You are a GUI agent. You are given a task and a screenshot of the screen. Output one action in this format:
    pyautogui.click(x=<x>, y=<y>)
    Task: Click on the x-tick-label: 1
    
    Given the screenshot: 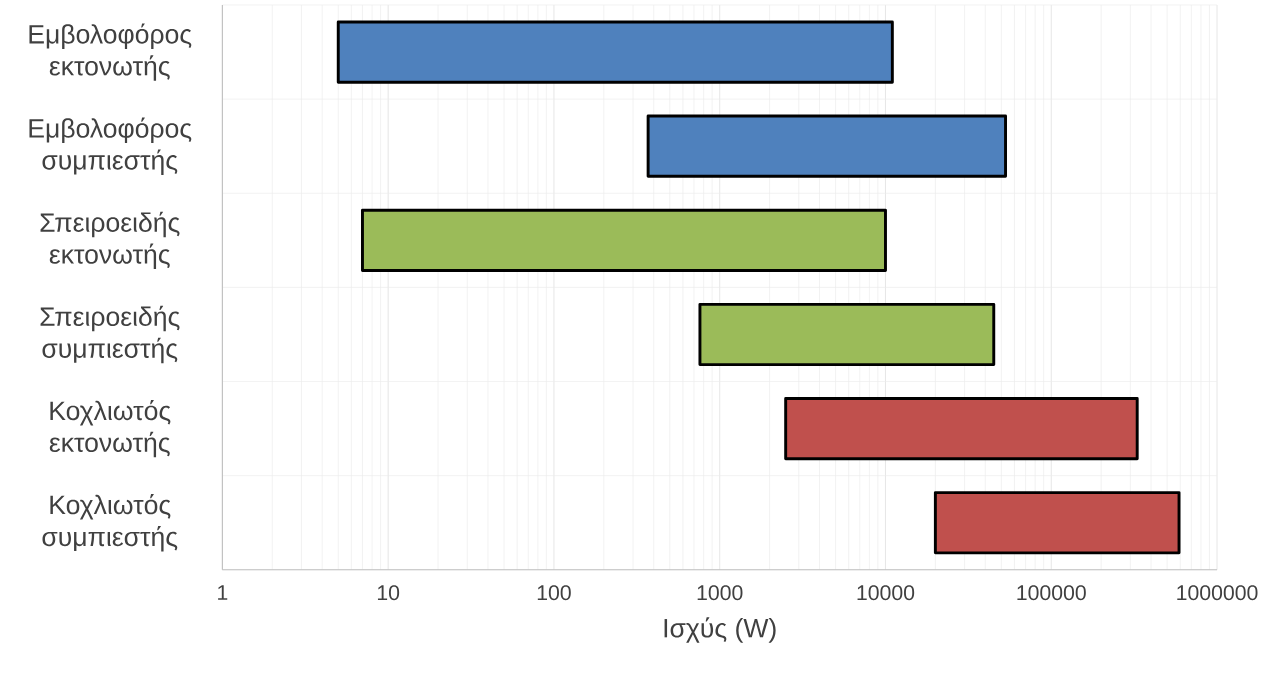 What is the action you would take?
    pyautogui.click(x=223, y=592)
    